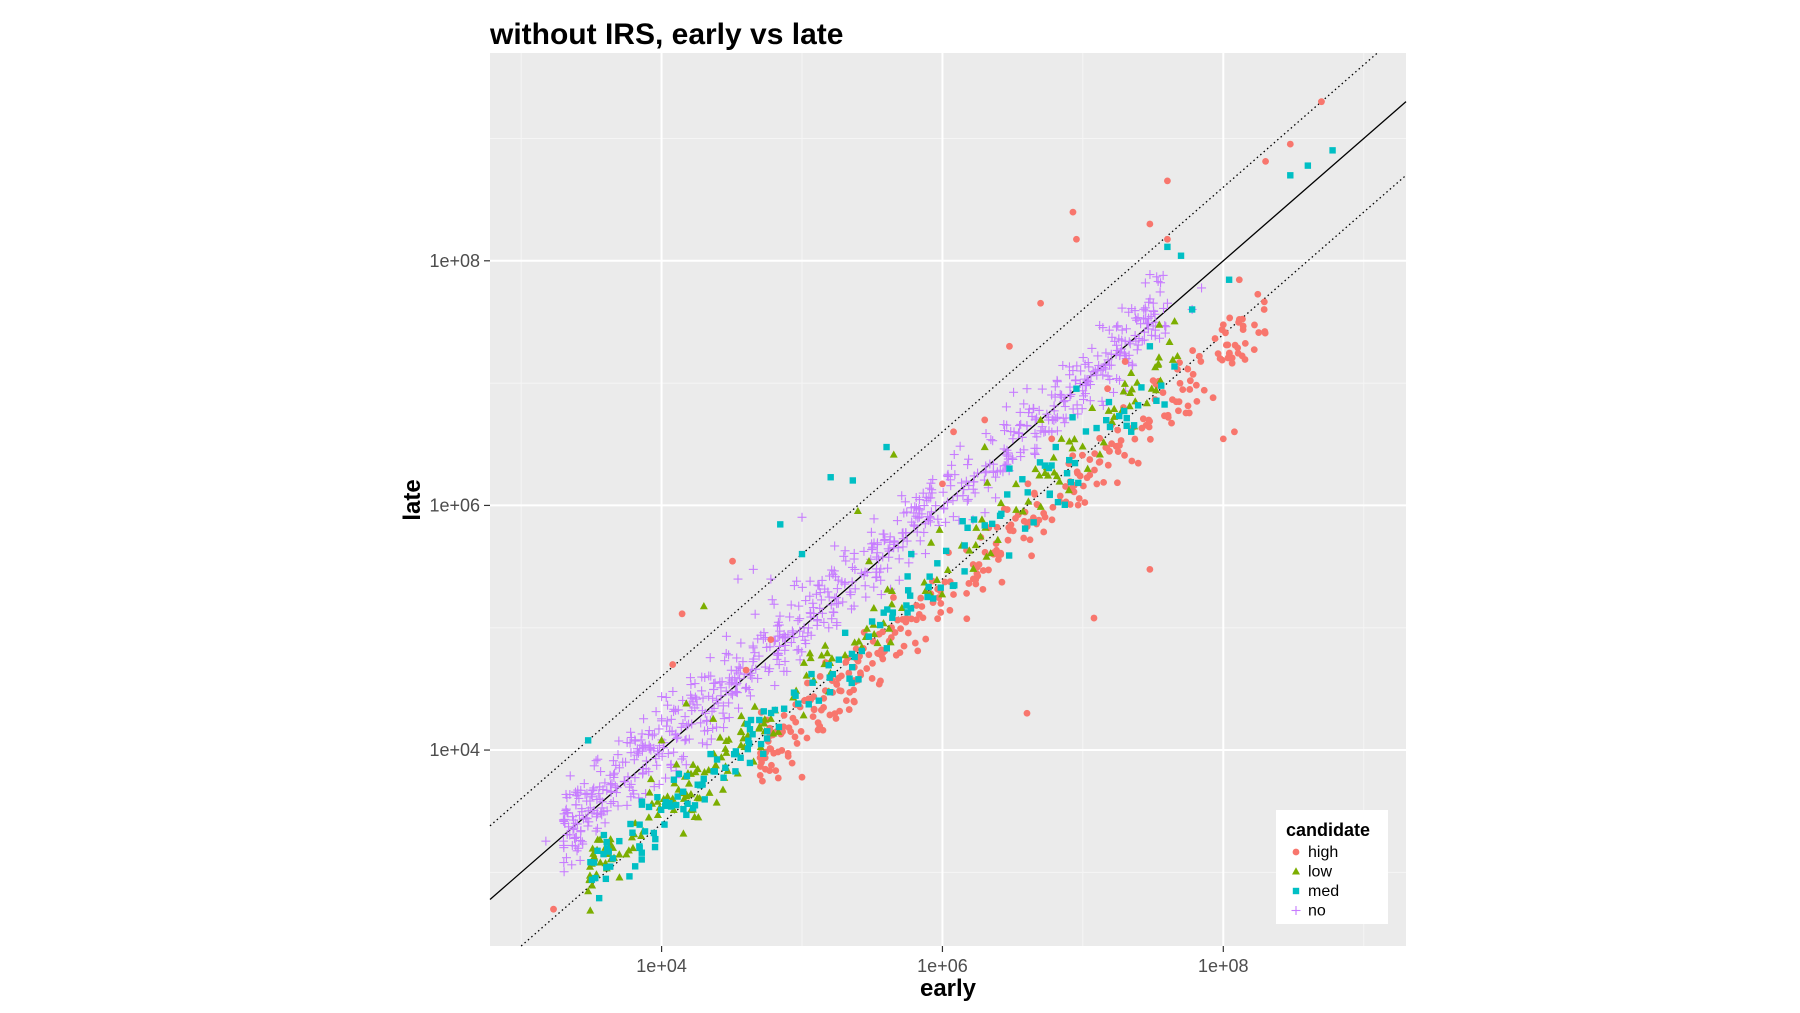  Describe the element at coordinates (454, 750) in the screenshot. I see `y-tick-label: 1e+04` at that location.